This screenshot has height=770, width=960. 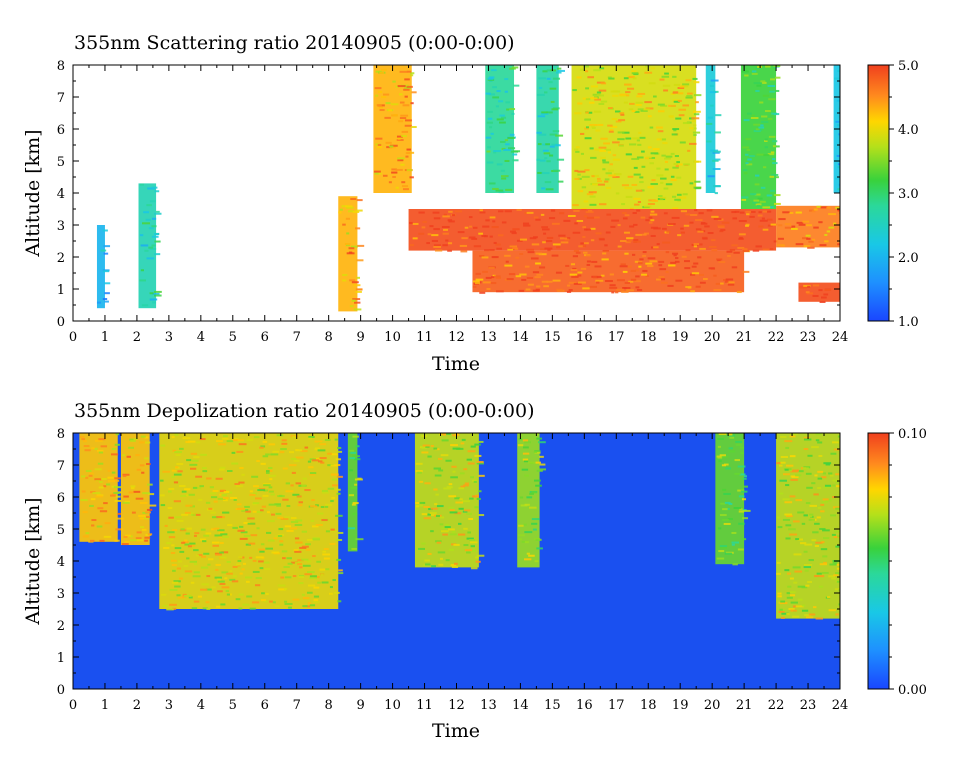 What do you see at coordinates (744, 337) in the screenshot?
I see `x-tick-label: 21` at bounding box center [744, 337].